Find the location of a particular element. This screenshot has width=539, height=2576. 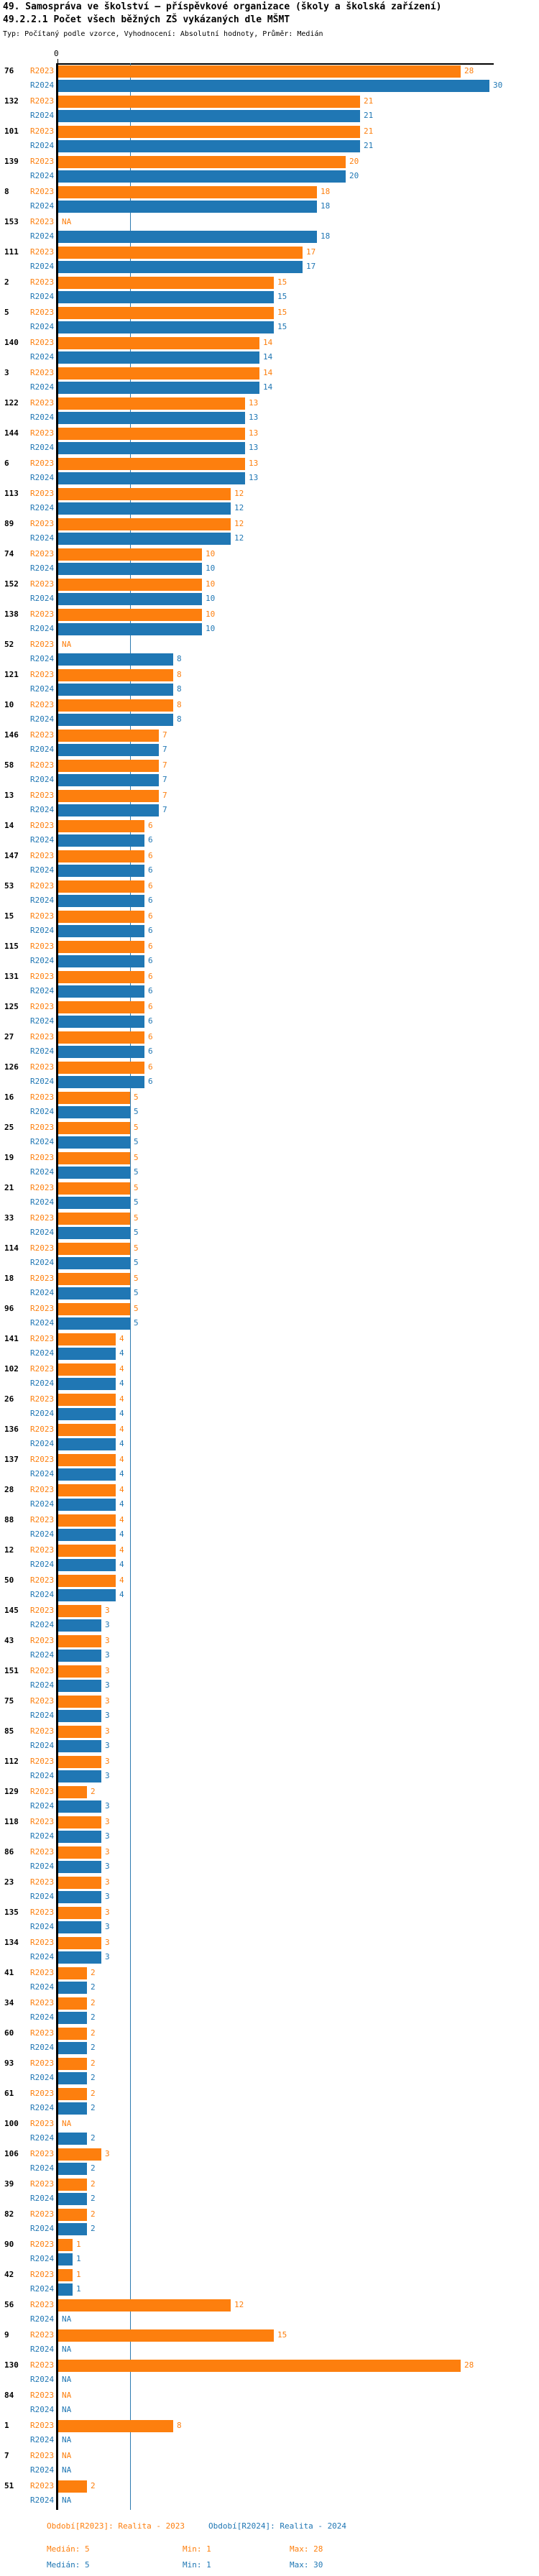

row-group: 25 R2023 5 R2024 5 is located at coordinates (269, 1136).